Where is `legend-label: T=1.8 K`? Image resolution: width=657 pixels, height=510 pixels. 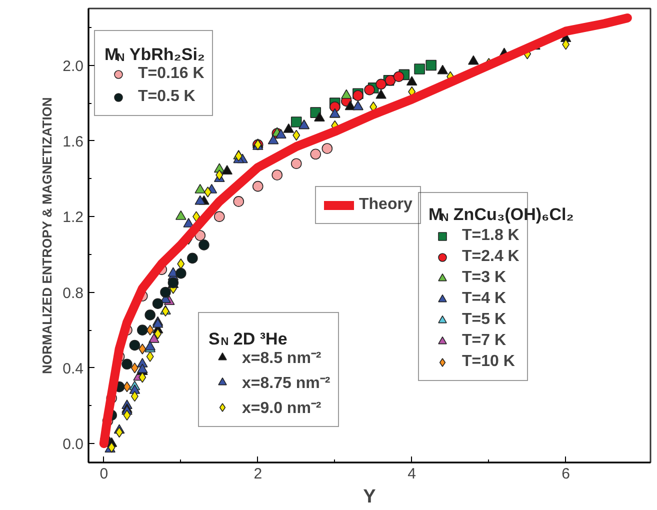 legend-label: T=1.8 K is located at coordinates (491, 236).